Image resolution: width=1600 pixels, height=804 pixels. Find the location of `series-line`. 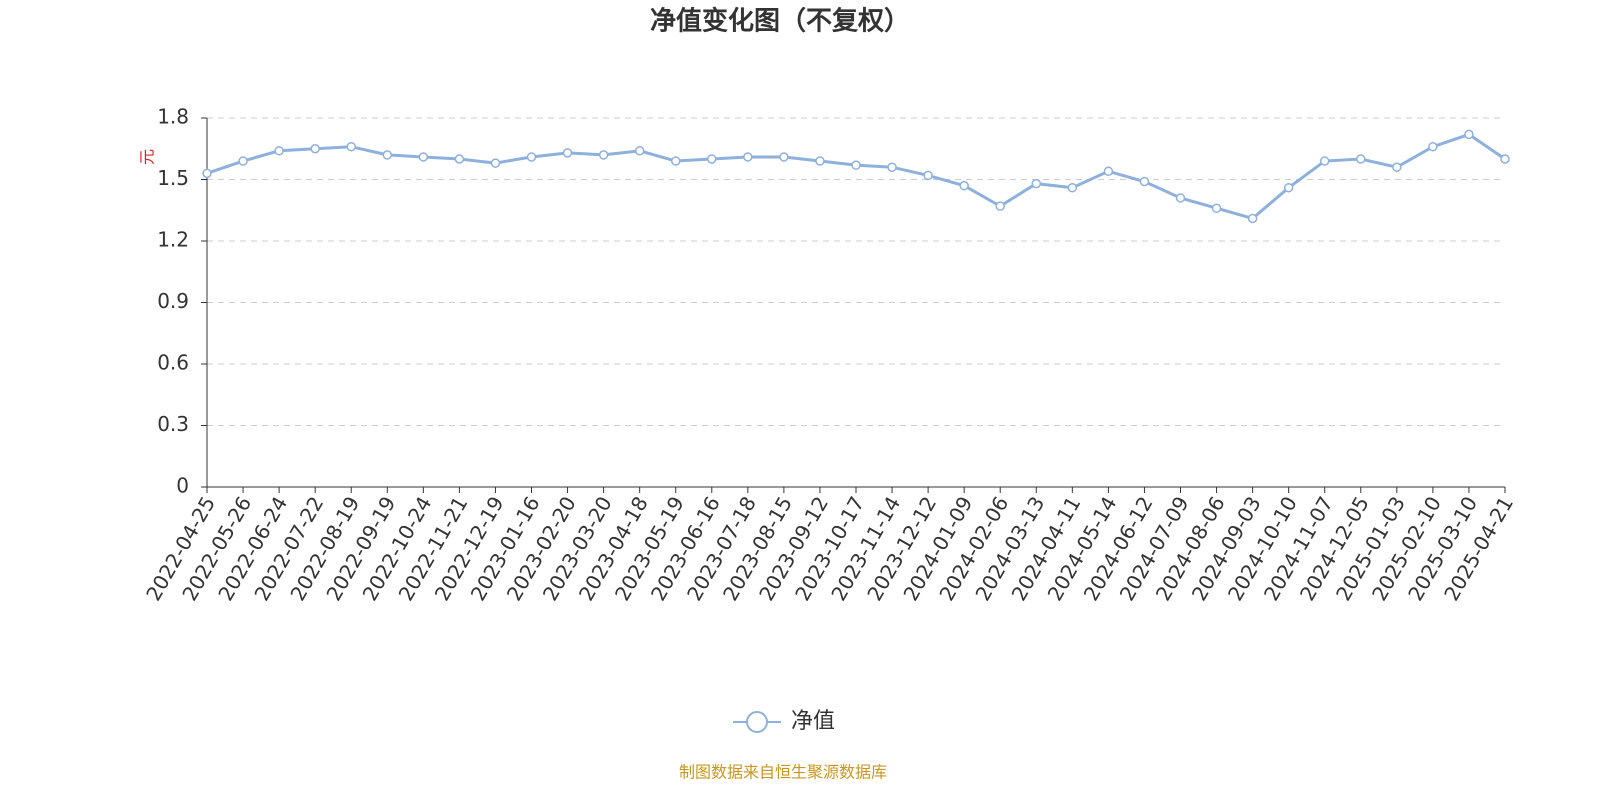

series-line is located at coordinates (856, 176).